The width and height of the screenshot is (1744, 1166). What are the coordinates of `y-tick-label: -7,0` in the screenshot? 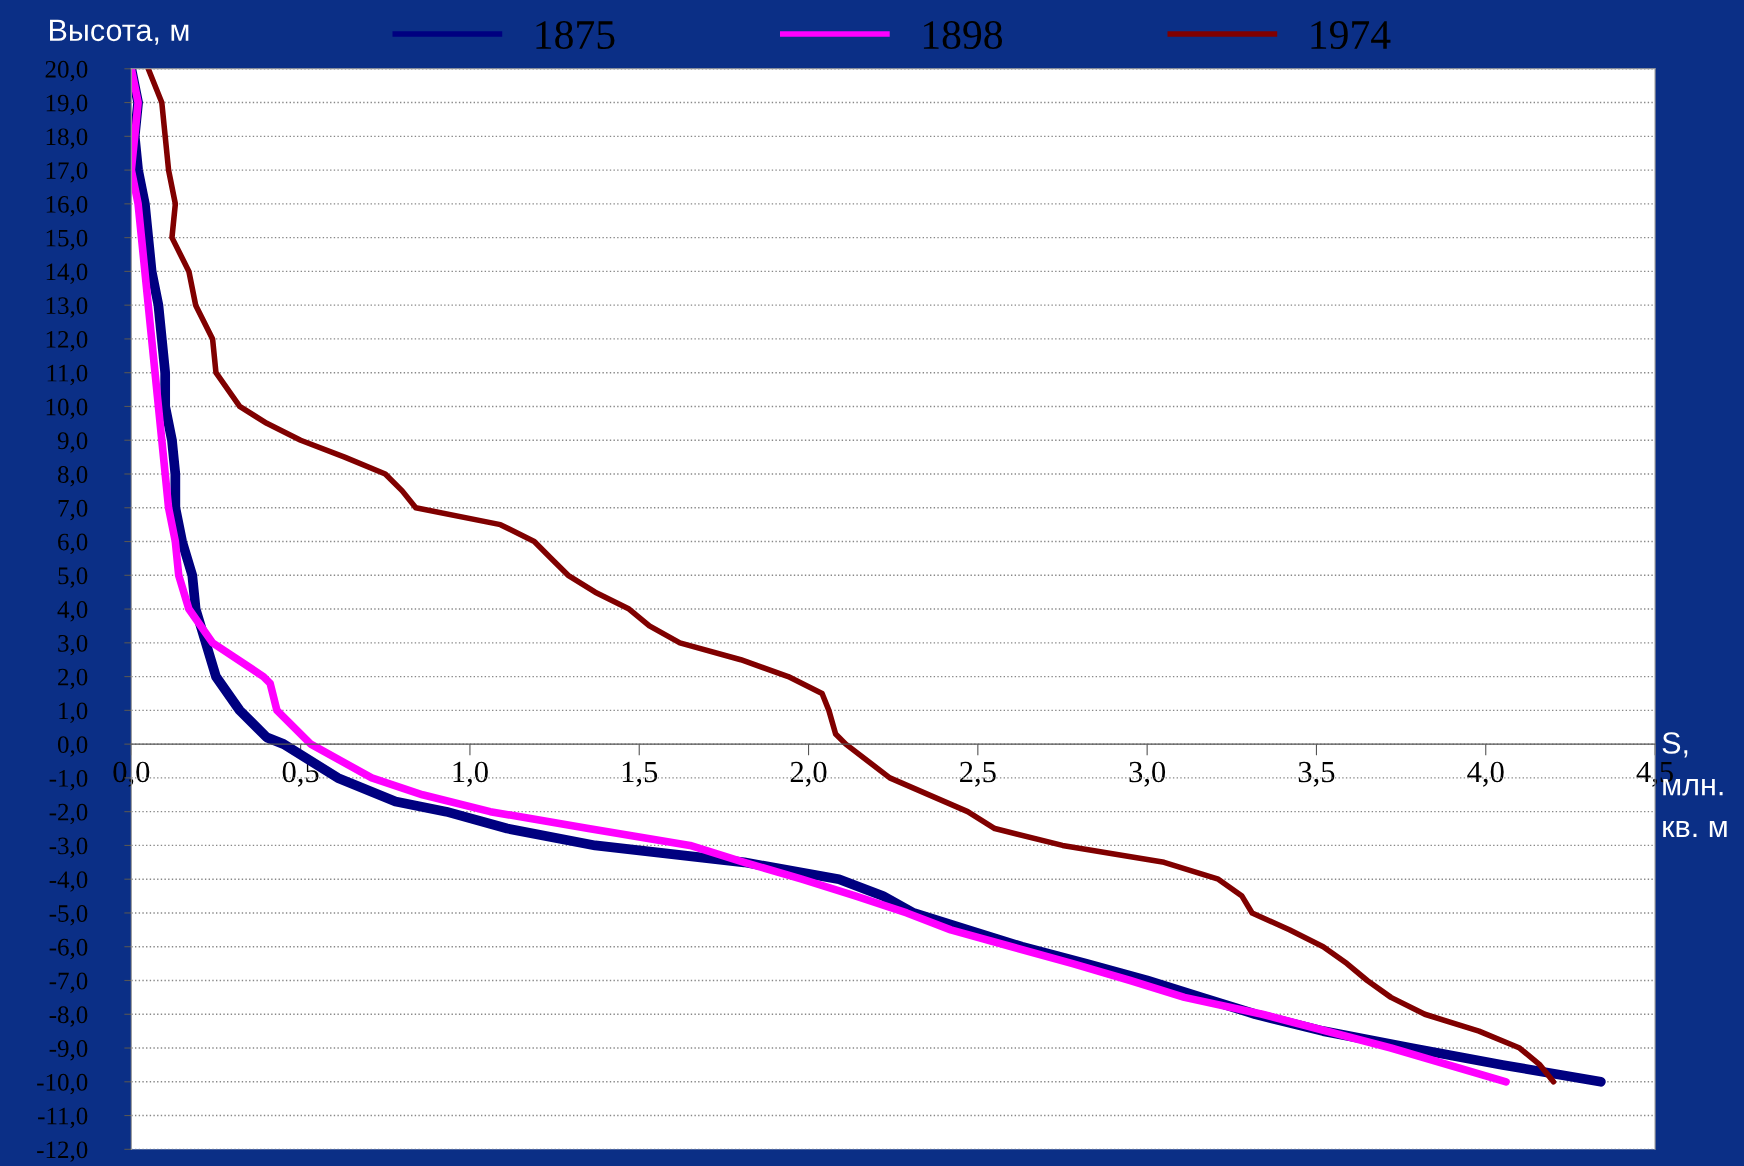 It's located at (68, 983).